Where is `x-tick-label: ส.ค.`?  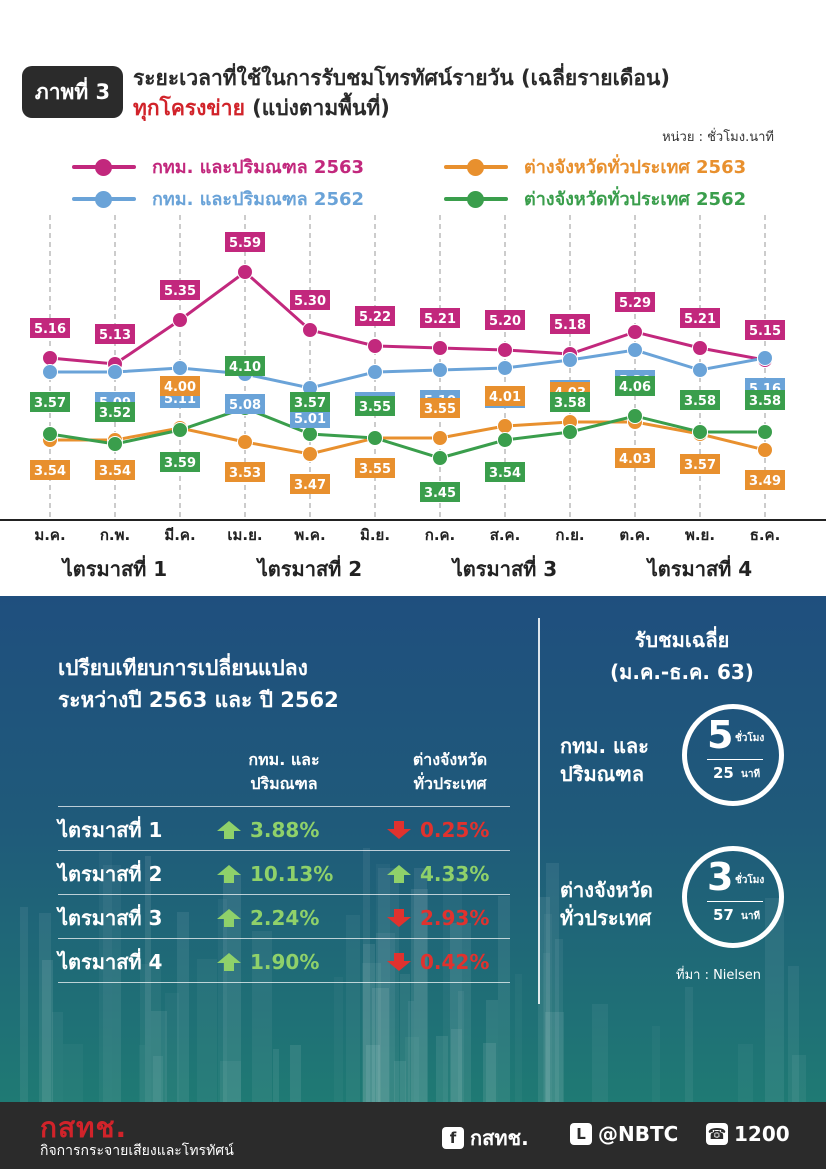
x-tick-label: ส.ค. is located at coordinates (505, 535).